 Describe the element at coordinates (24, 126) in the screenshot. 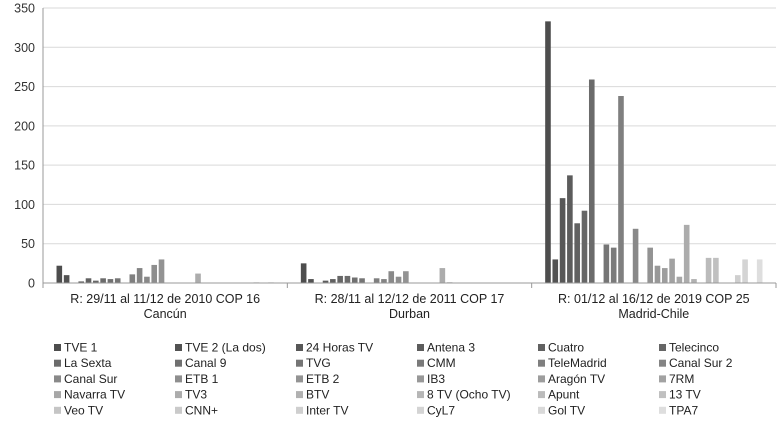

I see `y-tick-label: 200` at that location.